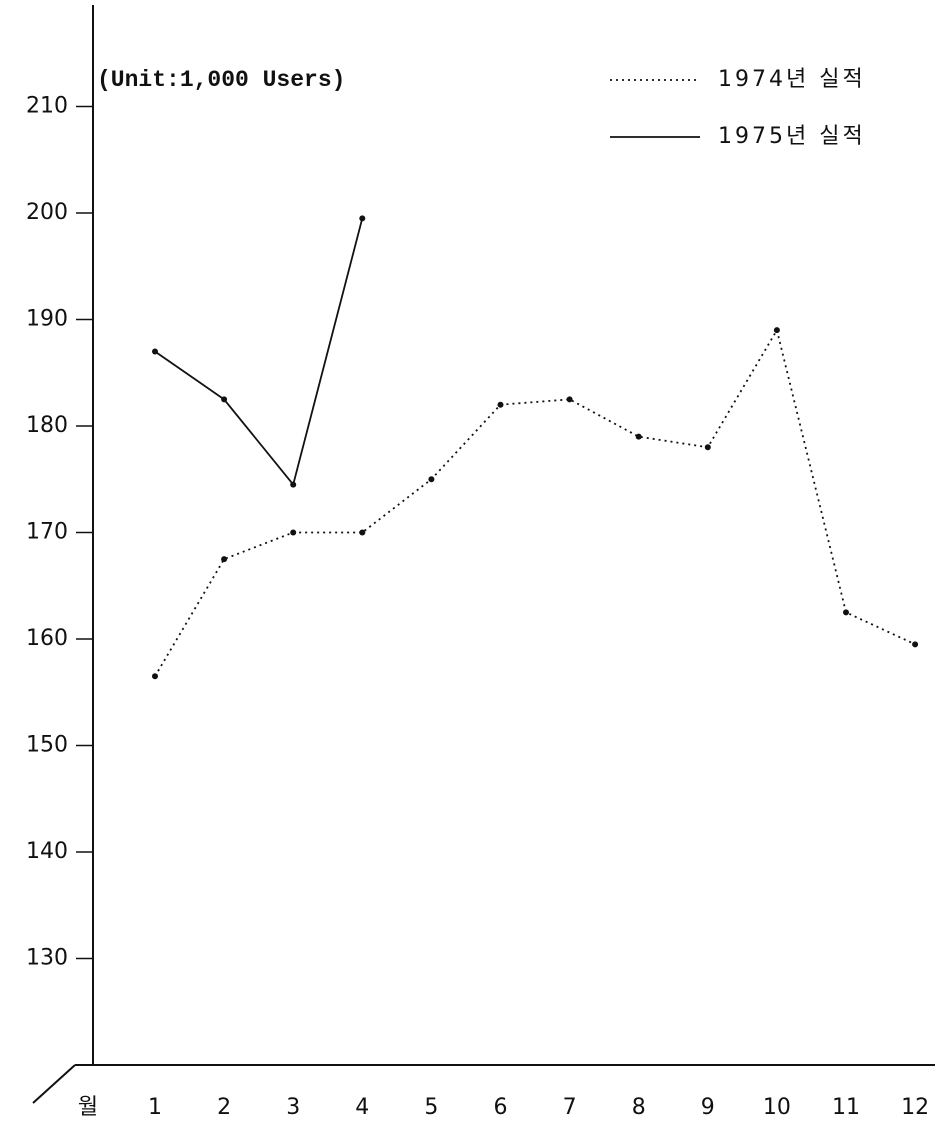 Image resolution: width=945 pixels, height=1125 pixels. What do you see at coordinates (47, 212) in the screenshot?
I see `y-tick-label: 200` at bounding box center [47, 212].